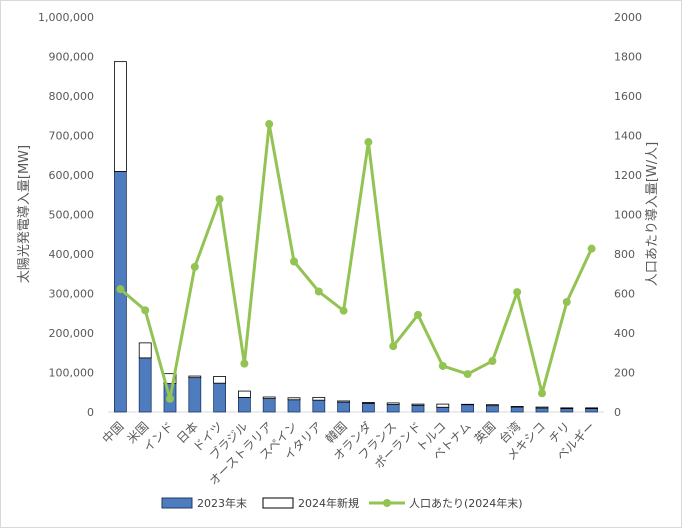 This screenshot has height=531, width=682. Describe the element at coordinates (90, 412) in the screenshot. I see `y-left-tick-label: 0` at that location.